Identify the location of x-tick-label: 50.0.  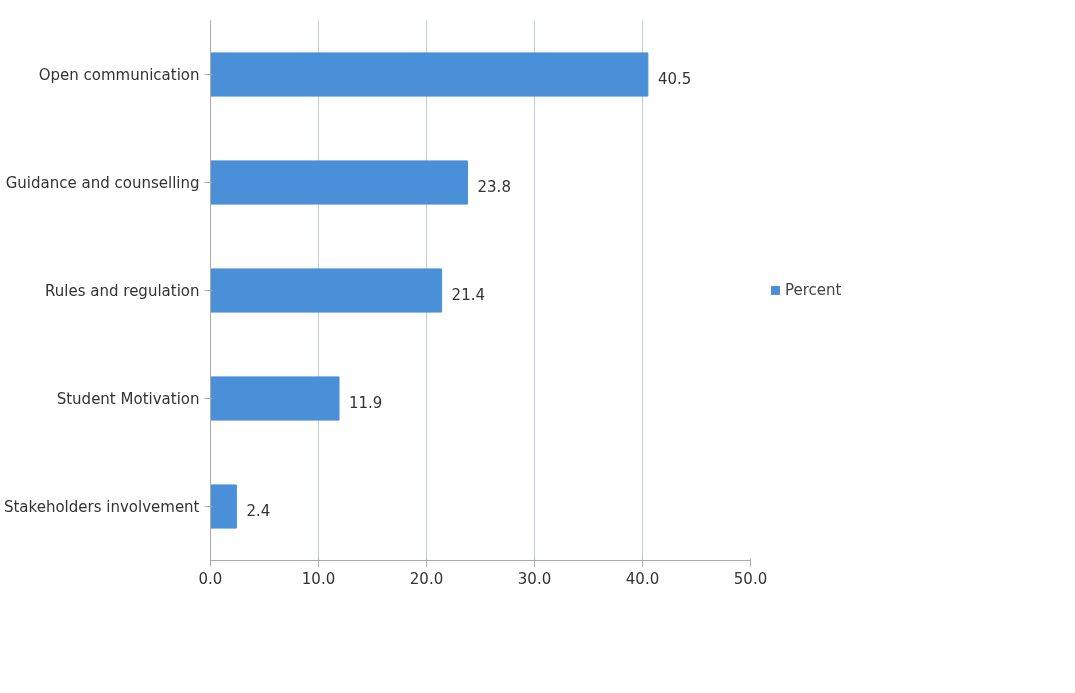
(750, 578).